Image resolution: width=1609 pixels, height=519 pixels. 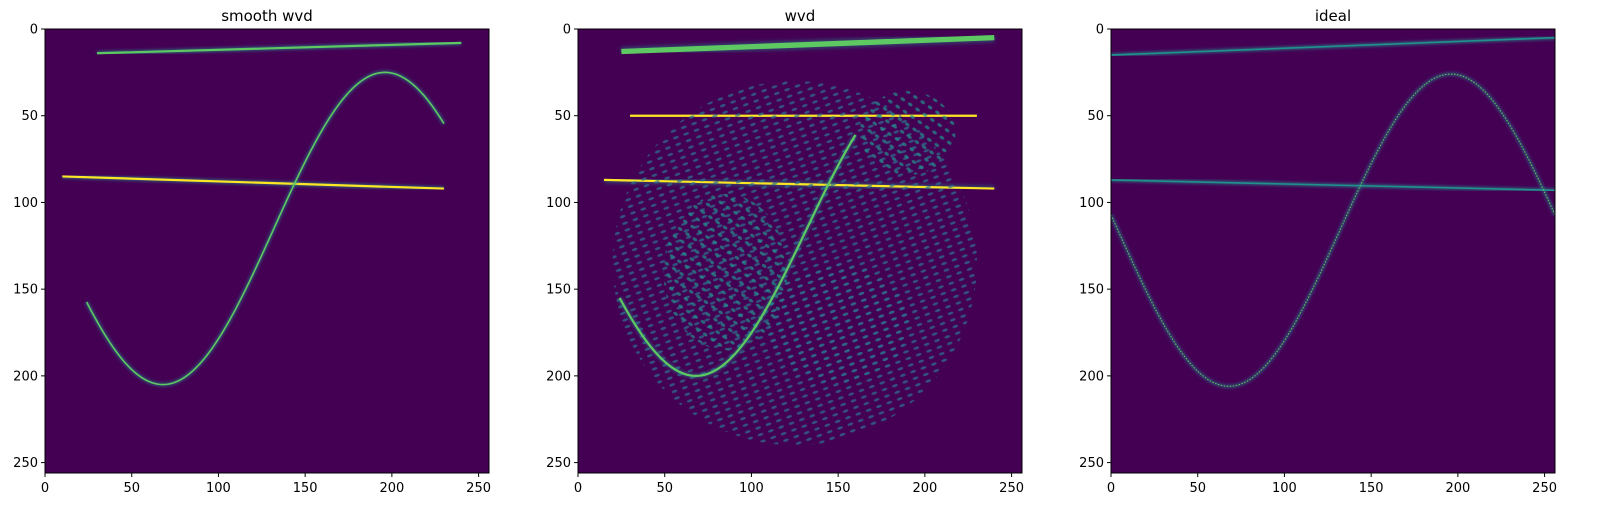 I want to click on chart-title: ideal, so click(x=1333, y=16).